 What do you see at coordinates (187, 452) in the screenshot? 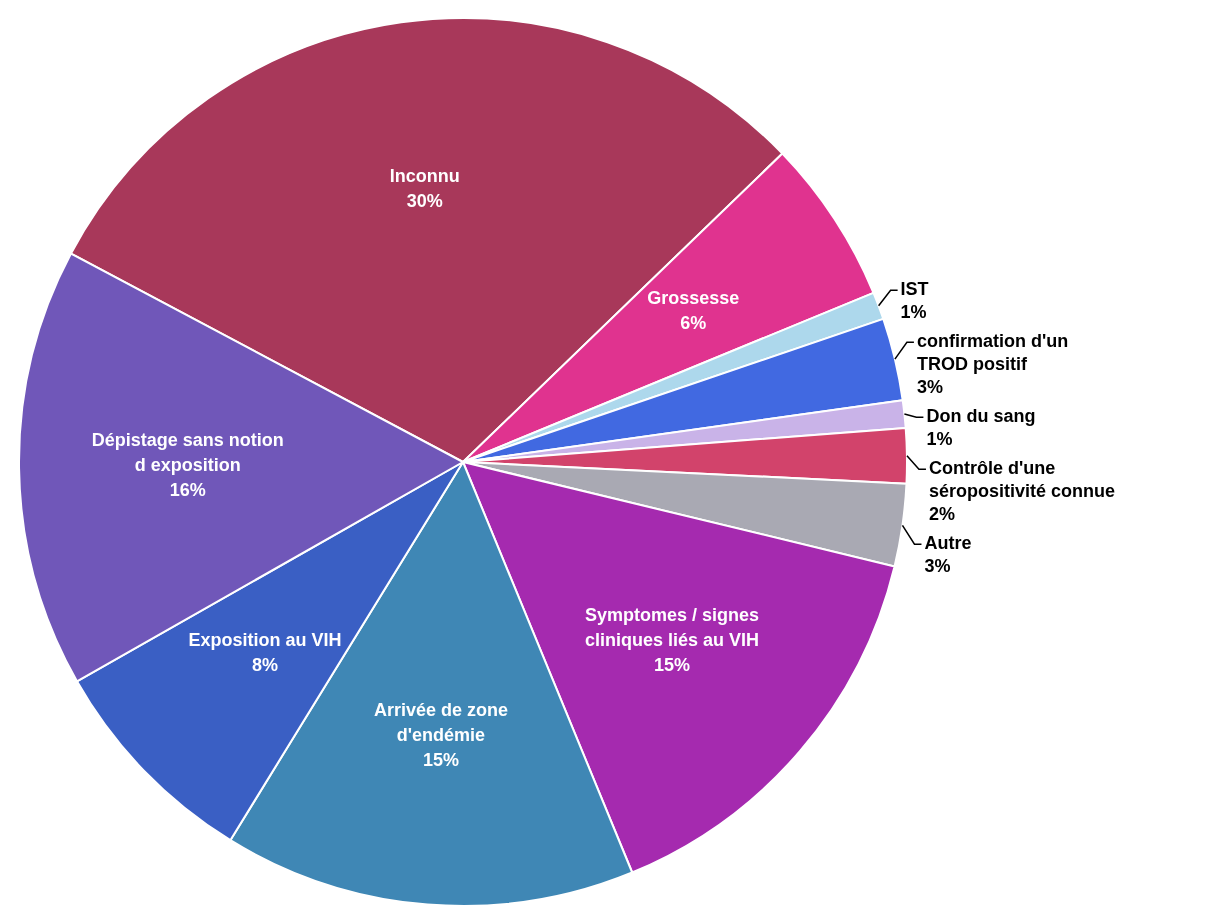
I see `slice-label: Dépistage sans notion d exposition` at bounding box center [187, 452].